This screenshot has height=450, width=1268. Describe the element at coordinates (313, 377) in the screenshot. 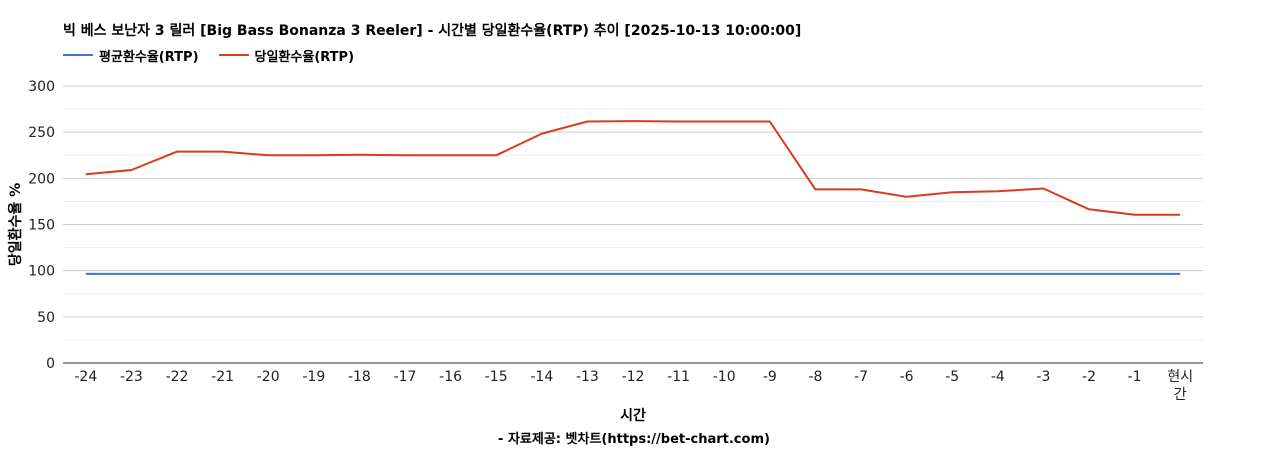

I see `x-tick-label: -19` at that location.